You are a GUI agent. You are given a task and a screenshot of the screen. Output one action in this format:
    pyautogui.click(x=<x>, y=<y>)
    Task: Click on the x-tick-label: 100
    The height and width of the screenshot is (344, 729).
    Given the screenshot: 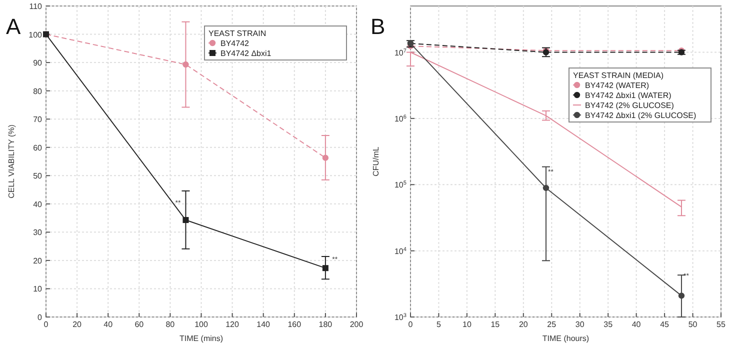 What is the action you would take?
    pyautogui.click(x=201, y=324)
    